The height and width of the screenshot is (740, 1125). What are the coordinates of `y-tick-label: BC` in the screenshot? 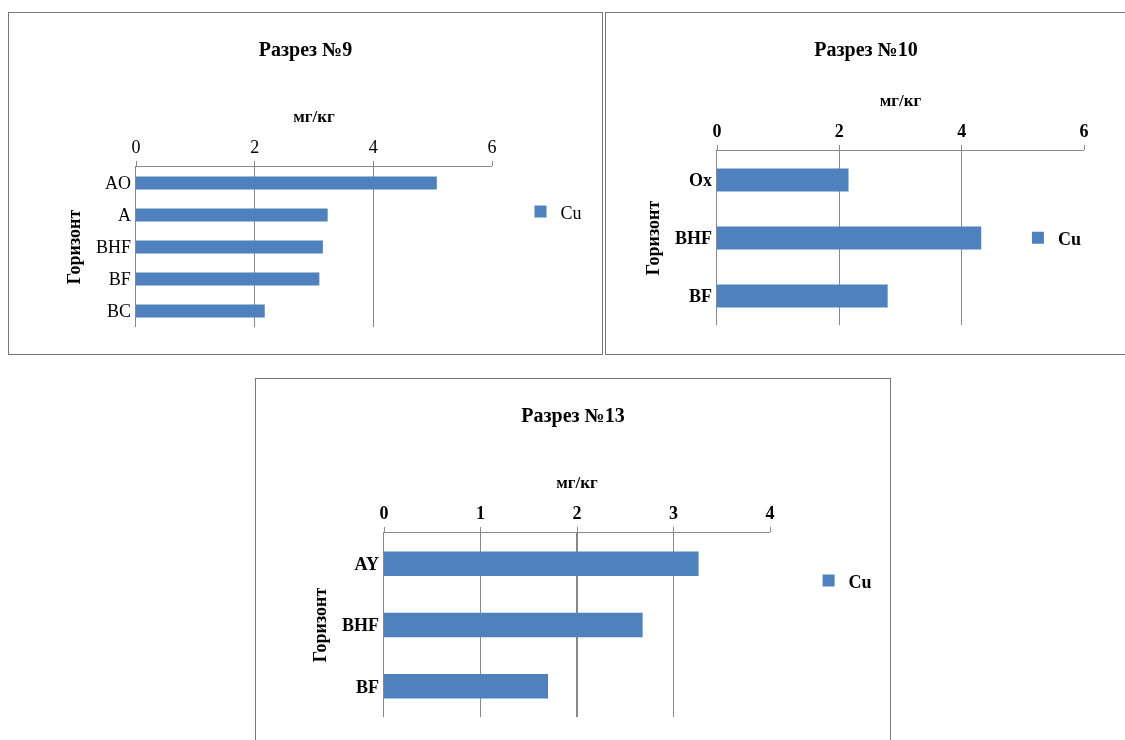 It's located at (118, 311).